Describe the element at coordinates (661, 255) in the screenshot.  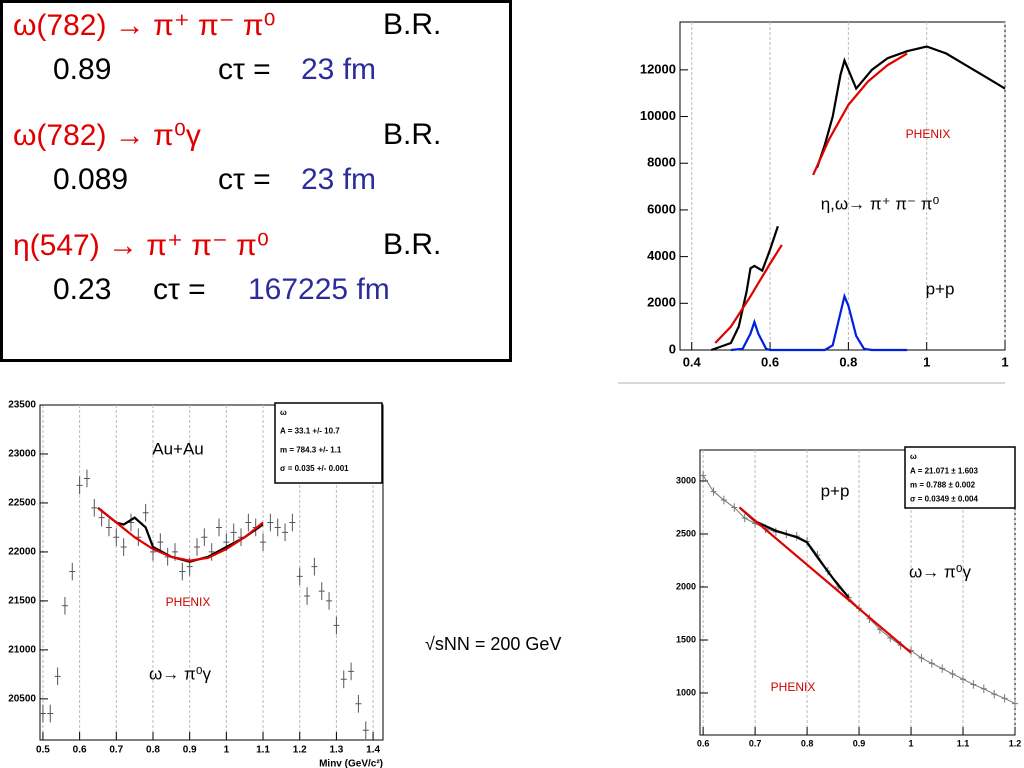
I see `y-tick-label: 4000` at that location.